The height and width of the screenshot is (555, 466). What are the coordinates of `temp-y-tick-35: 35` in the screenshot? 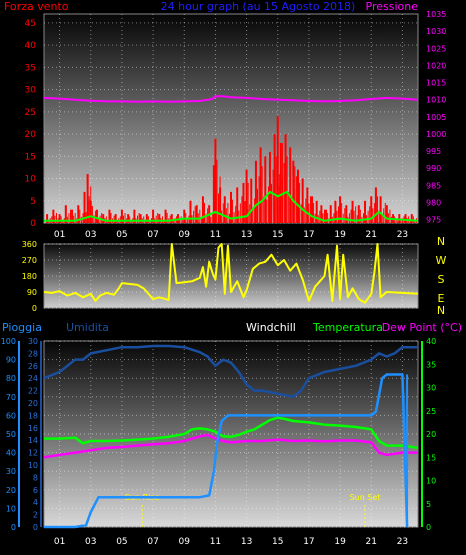 It's located at (431, 364).